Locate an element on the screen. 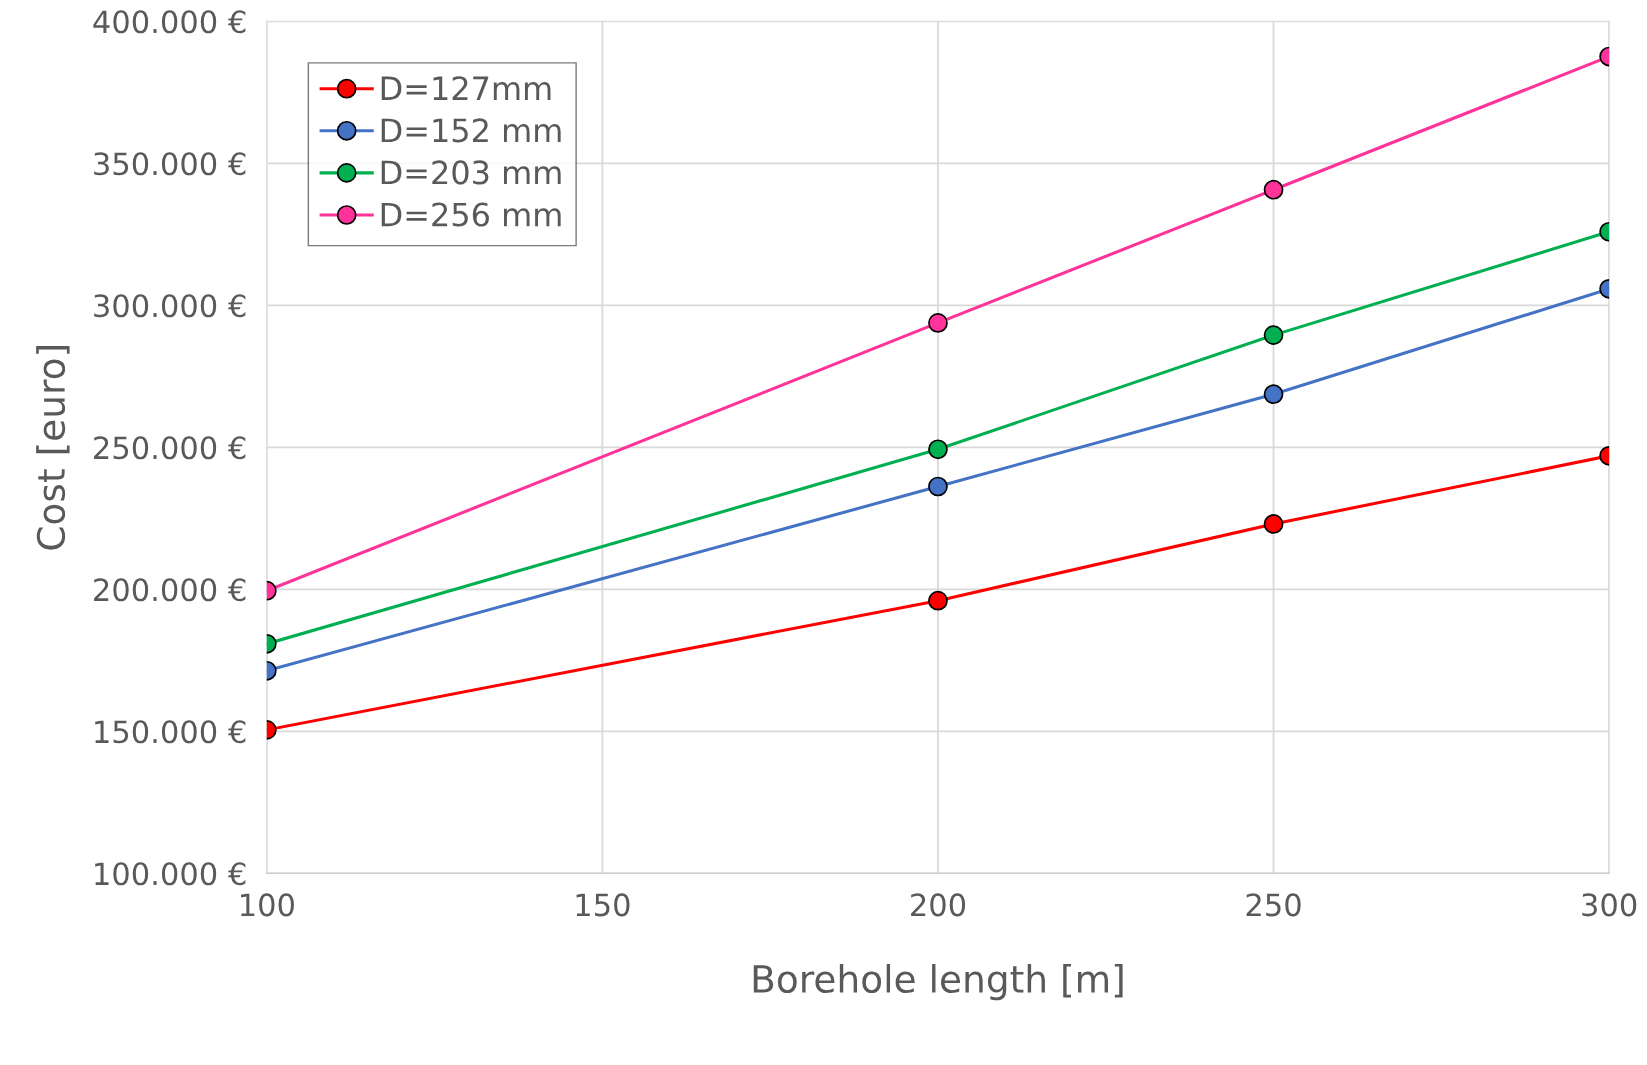 The image size is (1647, 1065). x-tick-label: 300 is located at coordinates (1609, 905).